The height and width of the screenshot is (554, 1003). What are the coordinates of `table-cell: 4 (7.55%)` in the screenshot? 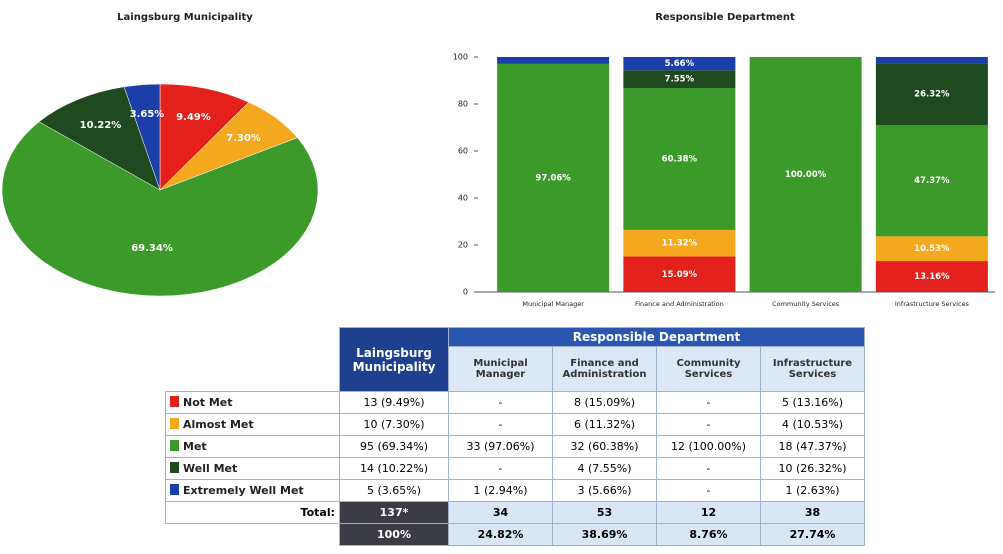 It's located at (604, 468).